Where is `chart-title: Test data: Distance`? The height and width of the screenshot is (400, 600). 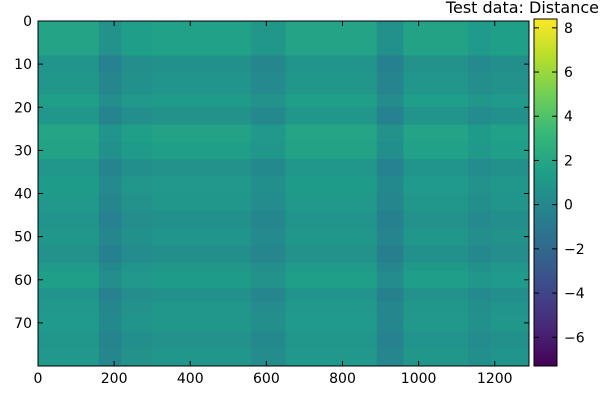
chart-title: Test data: Distance is located at coordinates (522, 8).